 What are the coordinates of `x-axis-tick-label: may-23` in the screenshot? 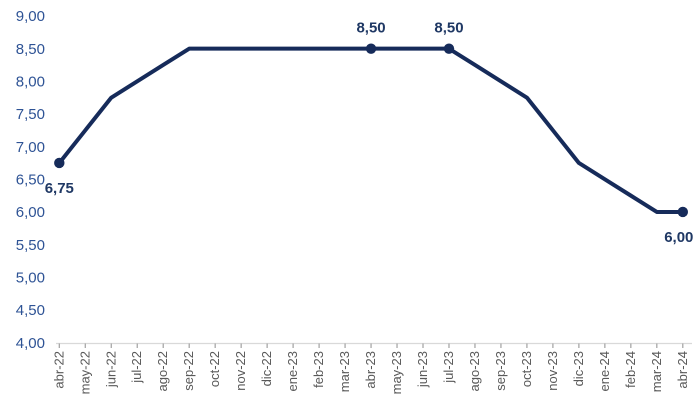 It's located at (396, 372).